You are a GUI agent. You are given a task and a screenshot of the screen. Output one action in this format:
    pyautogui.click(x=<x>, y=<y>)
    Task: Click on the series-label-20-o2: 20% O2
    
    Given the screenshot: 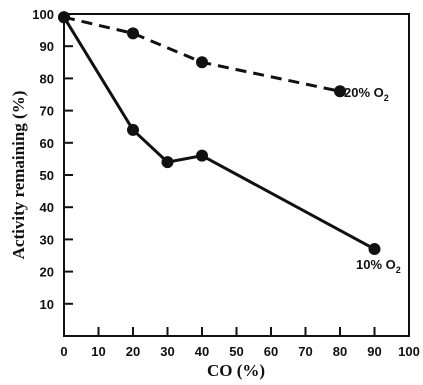 What is the action you would take?
    pyautogui.click(x=366, y=94)
    